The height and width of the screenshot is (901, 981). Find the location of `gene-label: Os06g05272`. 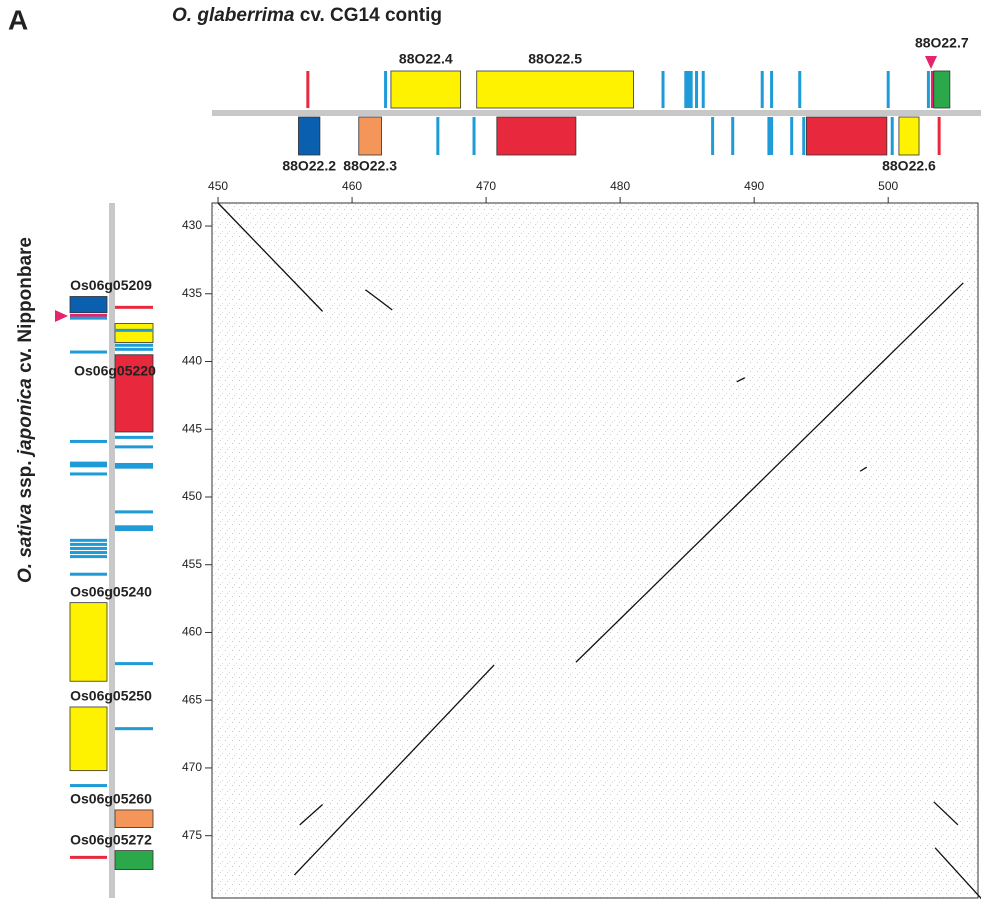

gene-label: Os06g05272 is located at coordinates (111, 839).